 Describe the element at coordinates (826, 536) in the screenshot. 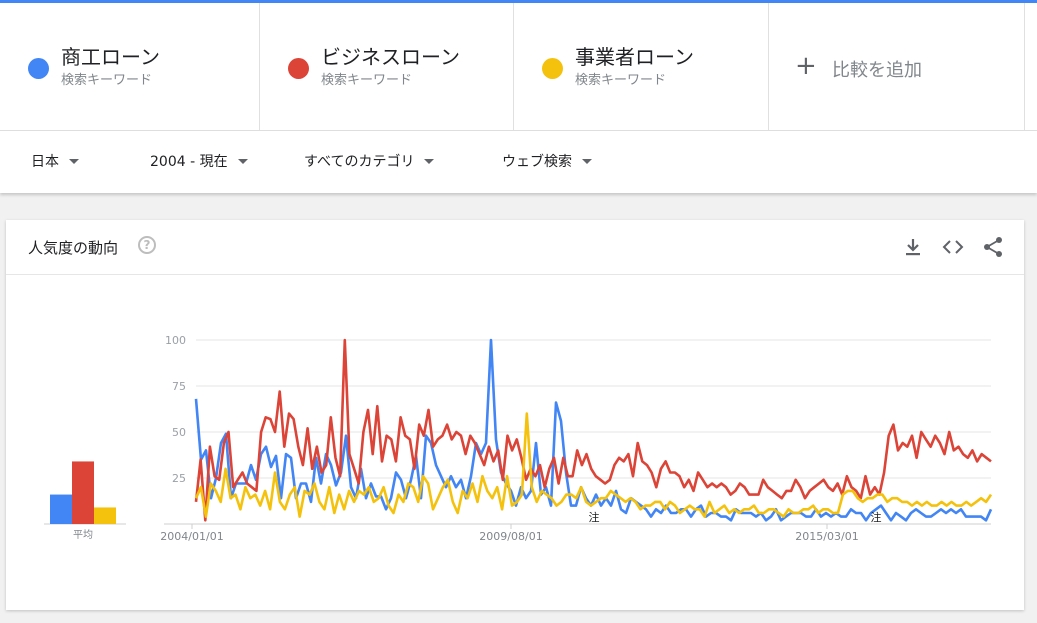

I see `x-tick-label: 2015/03/01` at that location.